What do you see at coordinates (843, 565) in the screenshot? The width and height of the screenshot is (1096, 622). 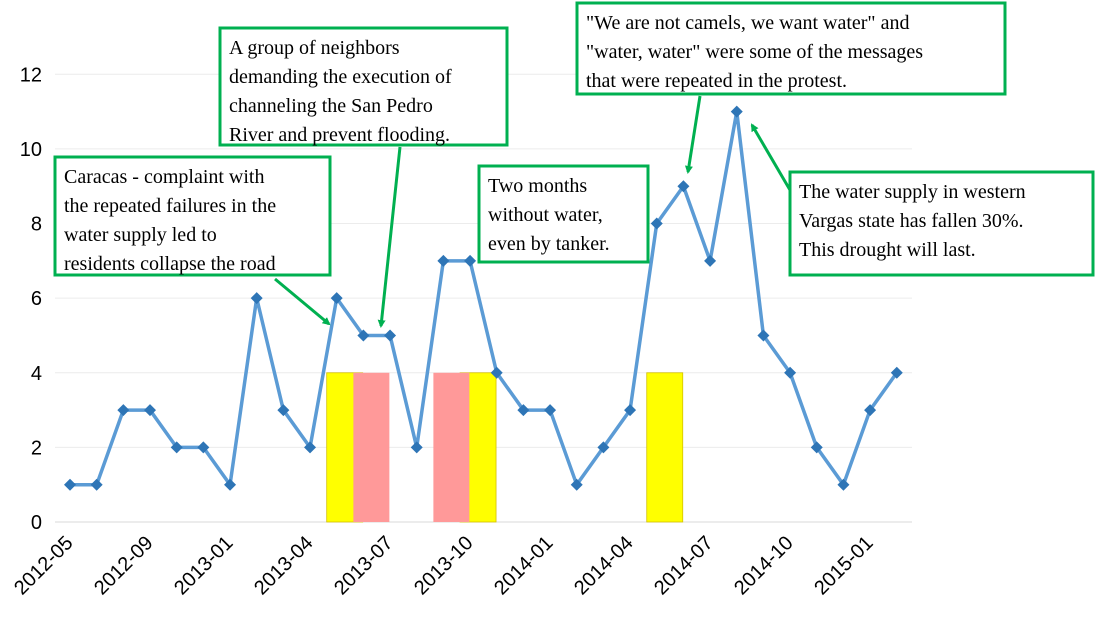 I see `x-tick-label: 2015-01` at bounding box center [843, 565].